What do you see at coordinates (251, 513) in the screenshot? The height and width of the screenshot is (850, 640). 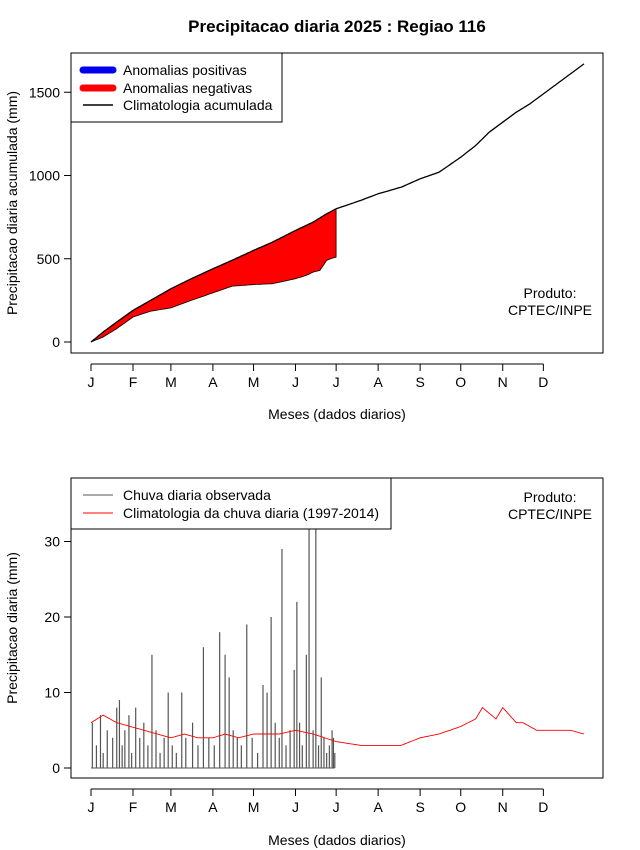 I see `legend-label-climatology-daily: Climatologia da chuva diaria (1997-2014)` at bounding box center [251, 513].